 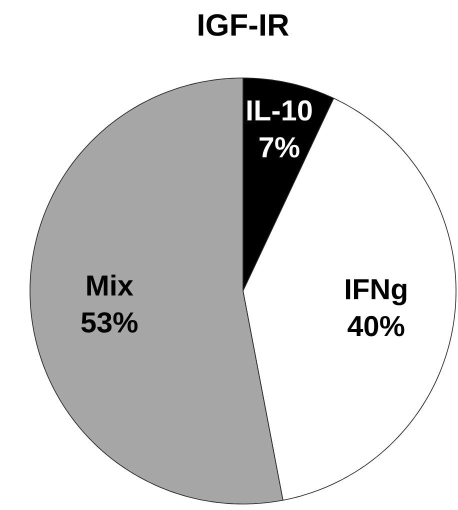 What do you see at coordinates (280, 147) in the screenshot?
I see `data-label: 7%` at bounding box center [280, 147].